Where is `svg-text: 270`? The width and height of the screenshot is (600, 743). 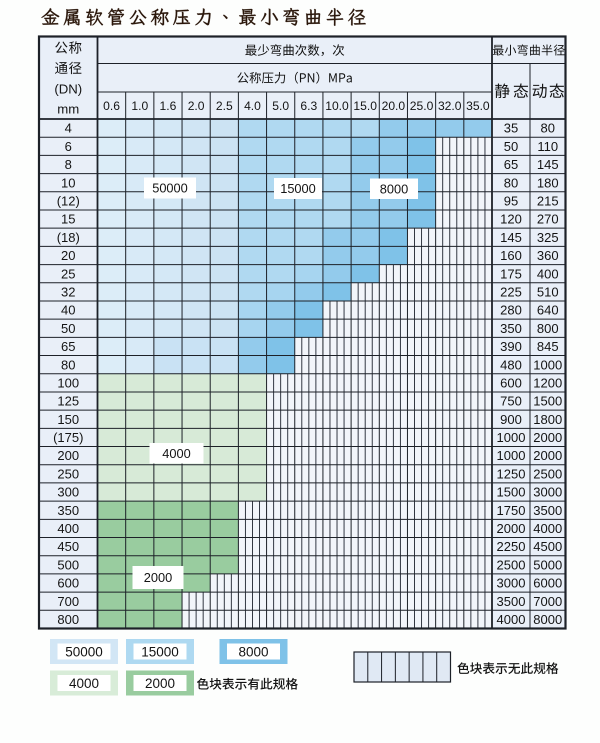
svg-text: 270 is located at coordinates (548, 219).